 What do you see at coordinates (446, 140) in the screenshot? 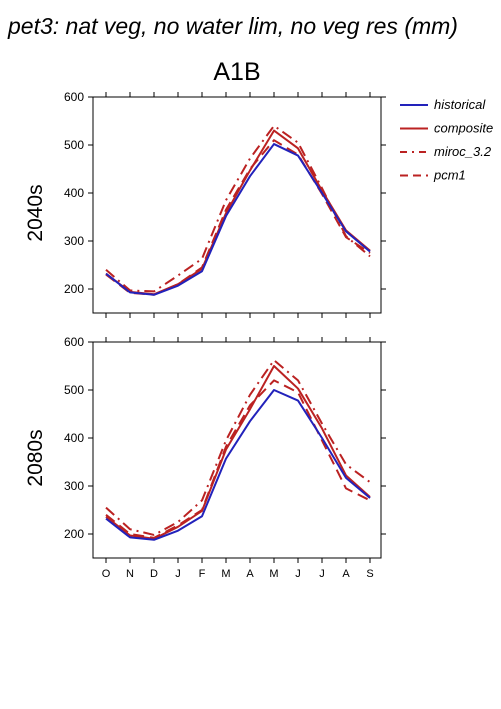
I see `legend: historical composite miroc_3.2 pcm1` at bounding box center [446, 140].